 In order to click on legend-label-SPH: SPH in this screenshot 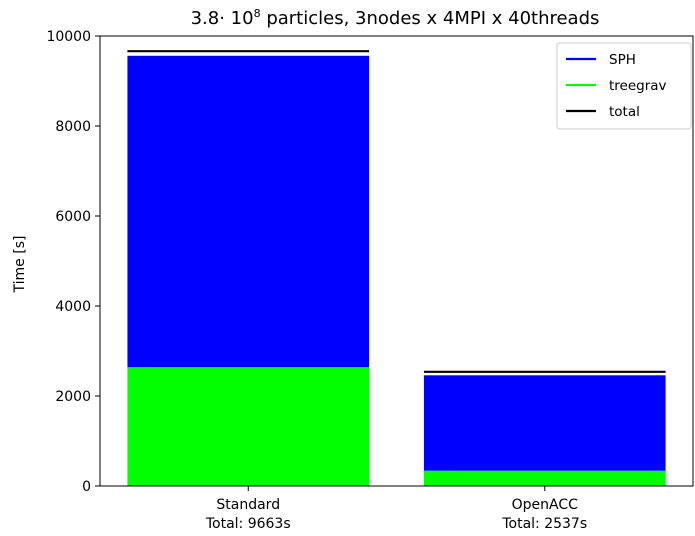, I will do `click(622, 60)`.